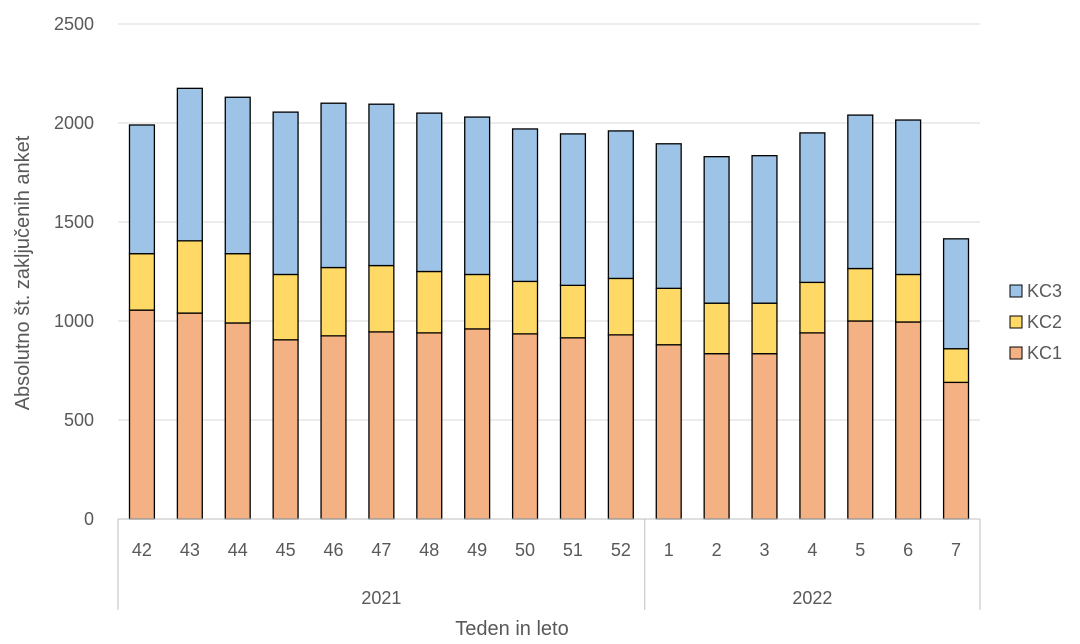  What do you see at coordinates (1044, 353) in the screenshot?
I see `legend-label-kc1: KC1` at bounding box center [1044, 353].